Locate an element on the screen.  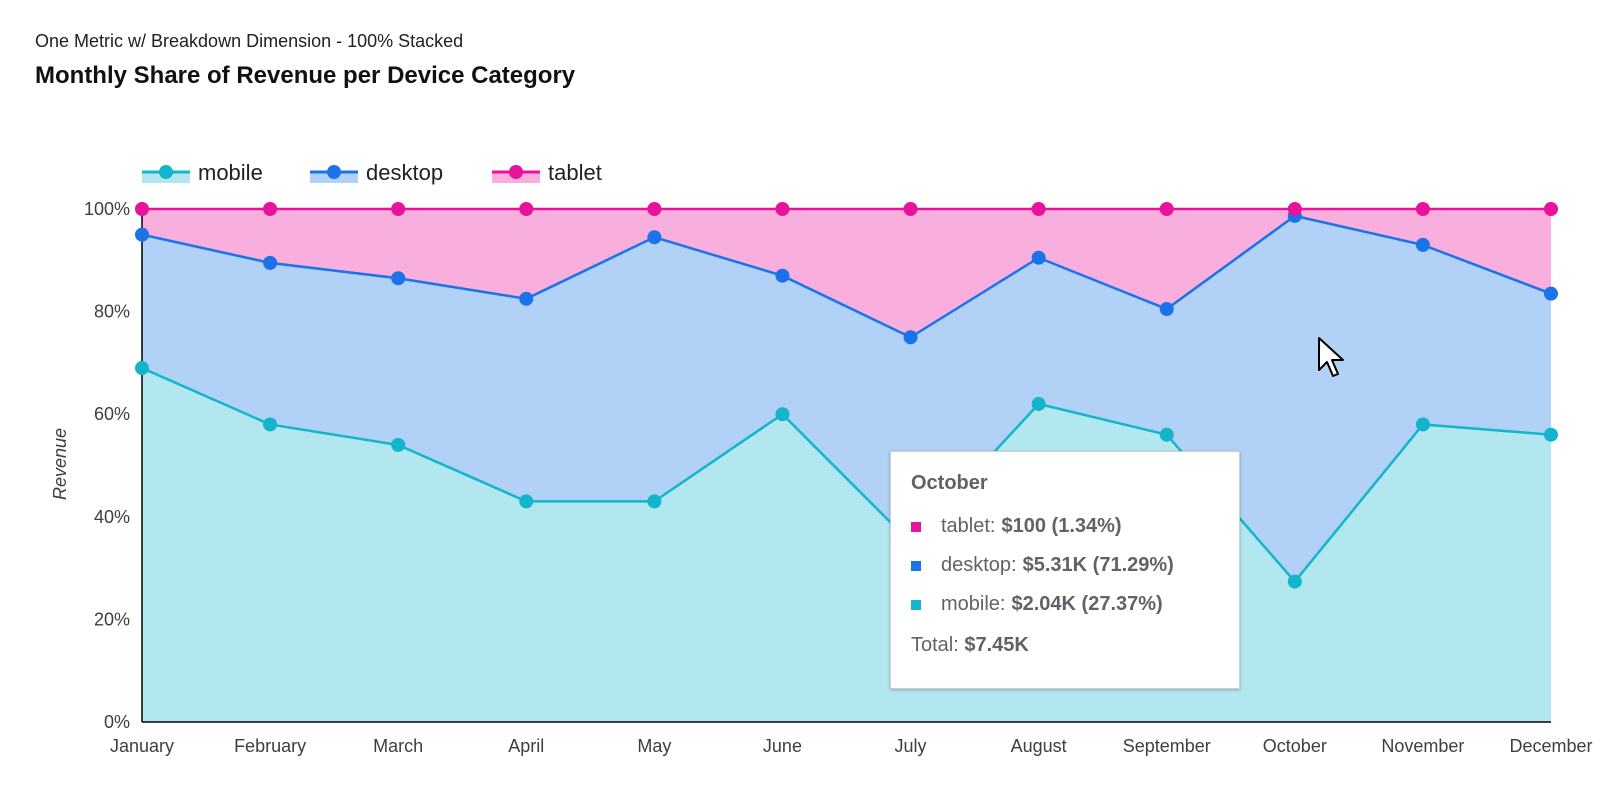
mobile-swatch is located at coordinates (916, 604).